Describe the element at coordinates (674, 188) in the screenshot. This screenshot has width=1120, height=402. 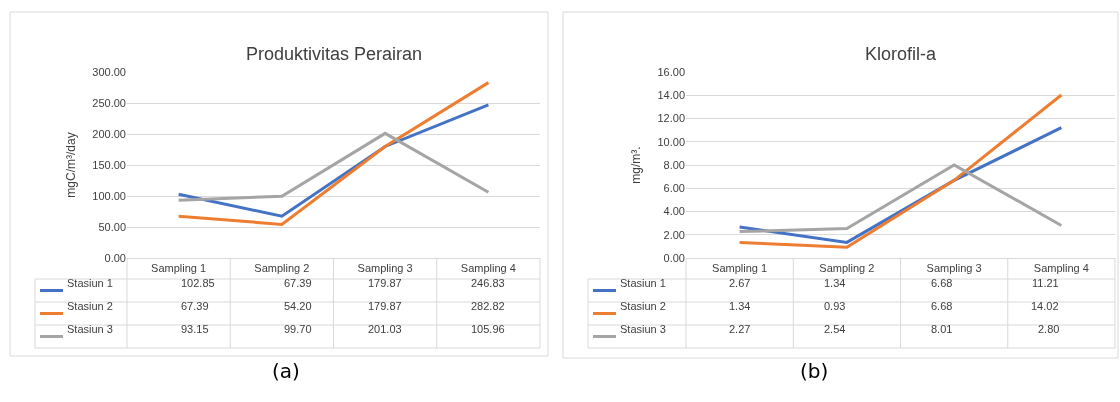
I see `y-tick-label: 6.00` at that location.